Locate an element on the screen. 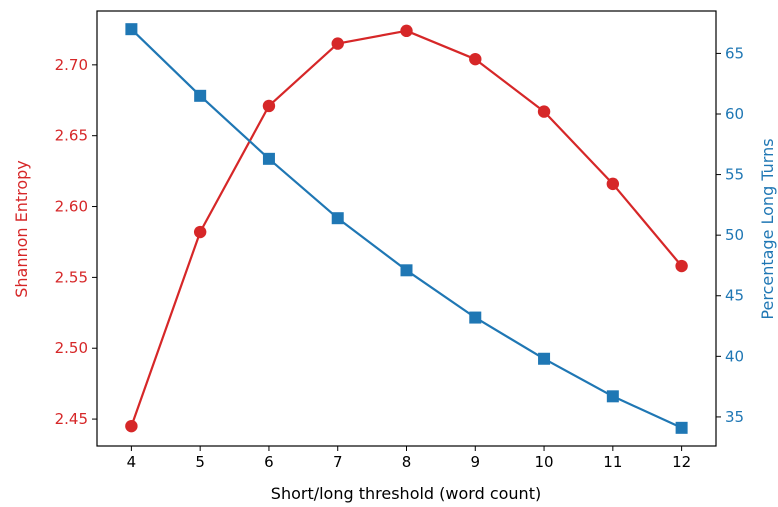 Image resolution: width=778 pixels, height=507 pixels. x-axis: 4 5 6 7 8 9 10 11 12 is located at coordinates (409, 458).